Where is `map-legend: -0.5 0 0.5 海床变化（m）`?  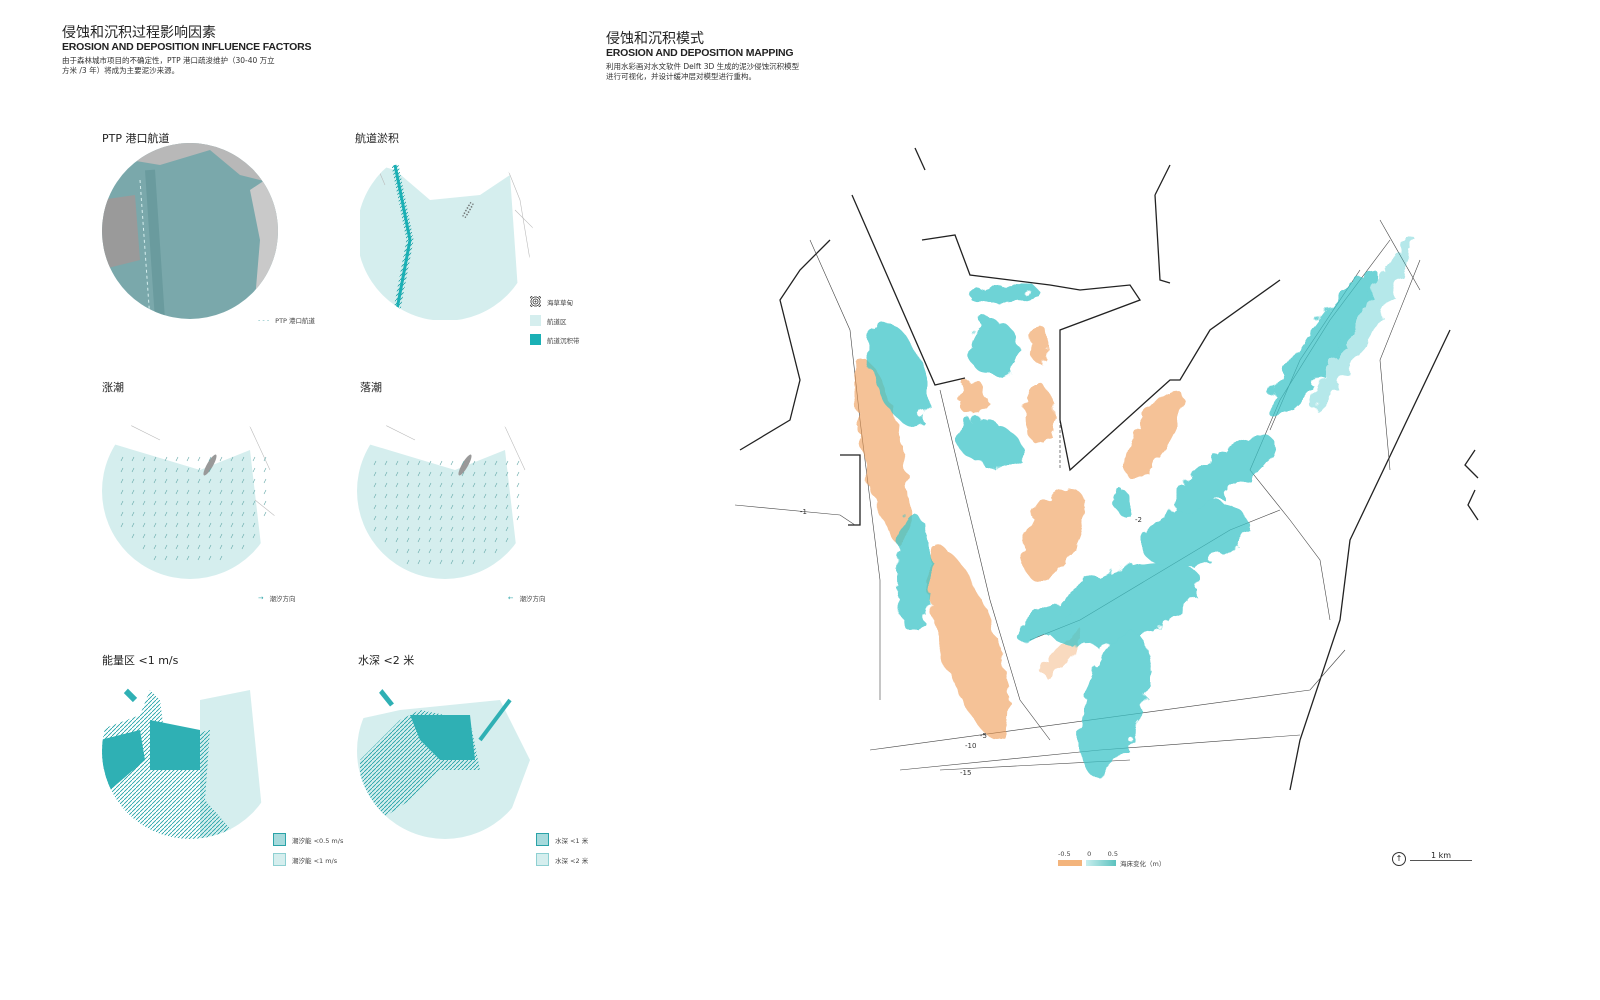 map-legend: -0.5 0 0.5 海床变化（m） is located at coordinates (1111, 859).